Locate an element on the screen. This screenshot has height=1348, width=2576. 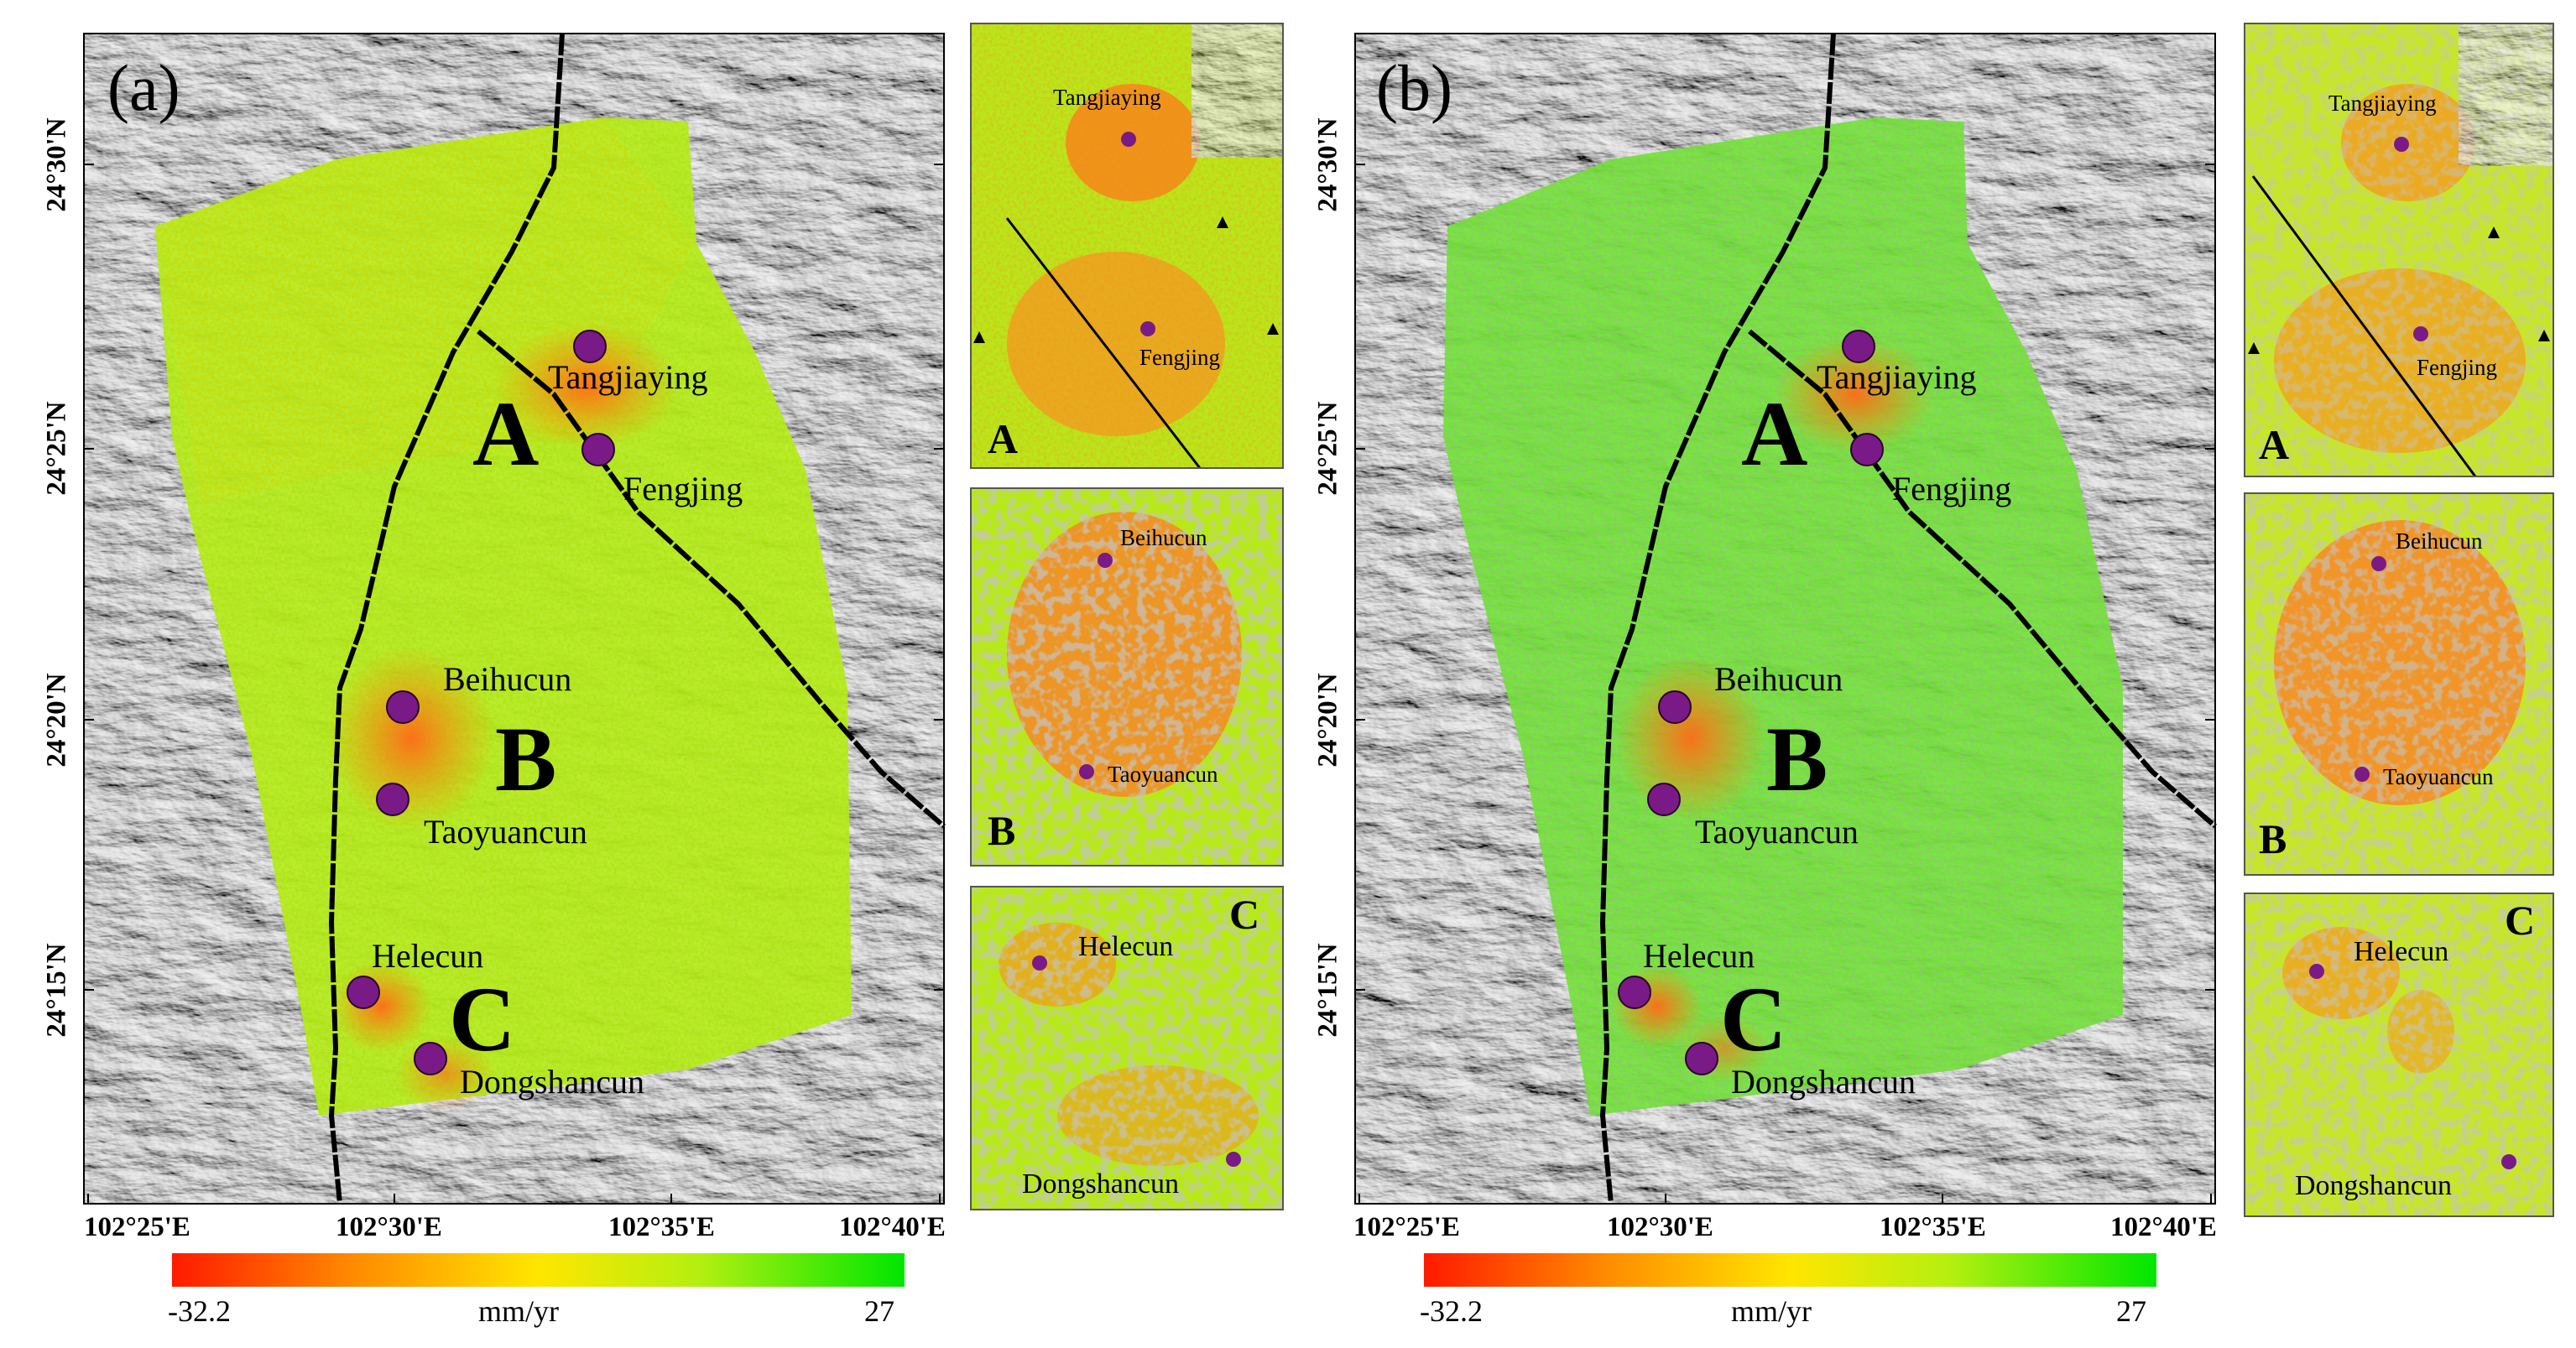
region-label-b-c: C is located at coordinates (1753, 1019).